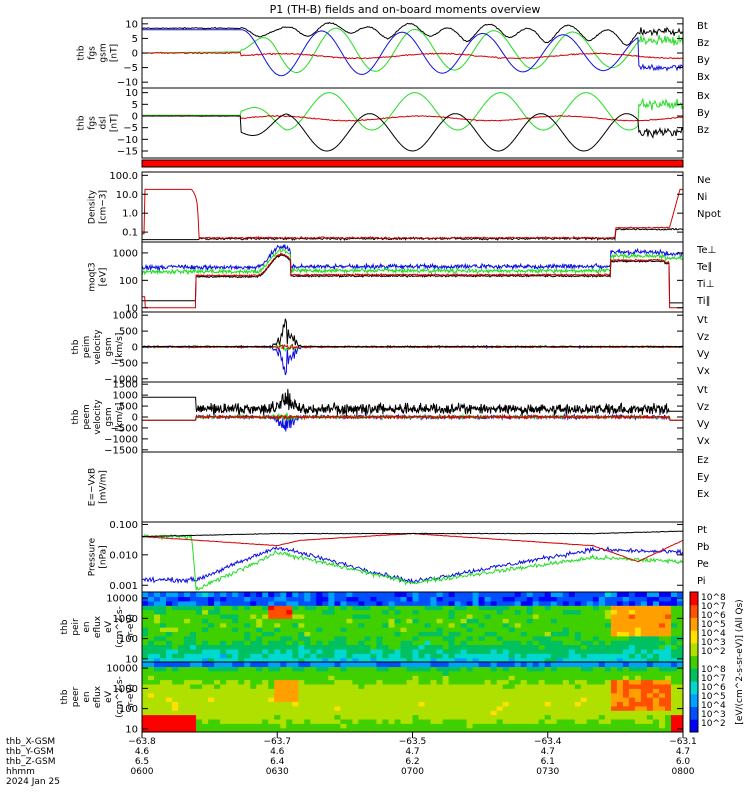 This screenshot has height=800, width=750. I want to click on legend-entry-vt: Vt, so click(702, 390).